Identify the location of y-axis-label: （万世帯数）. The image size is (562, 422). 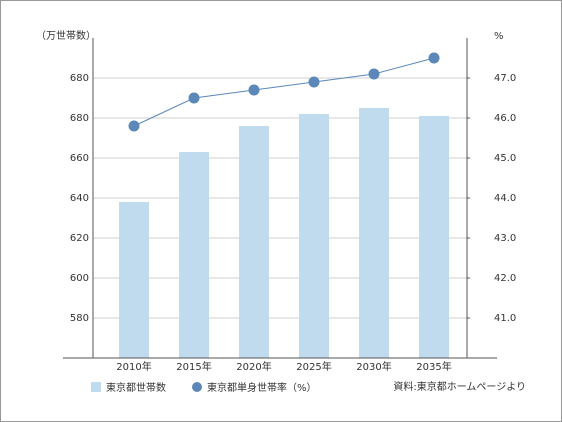
(66, 35).